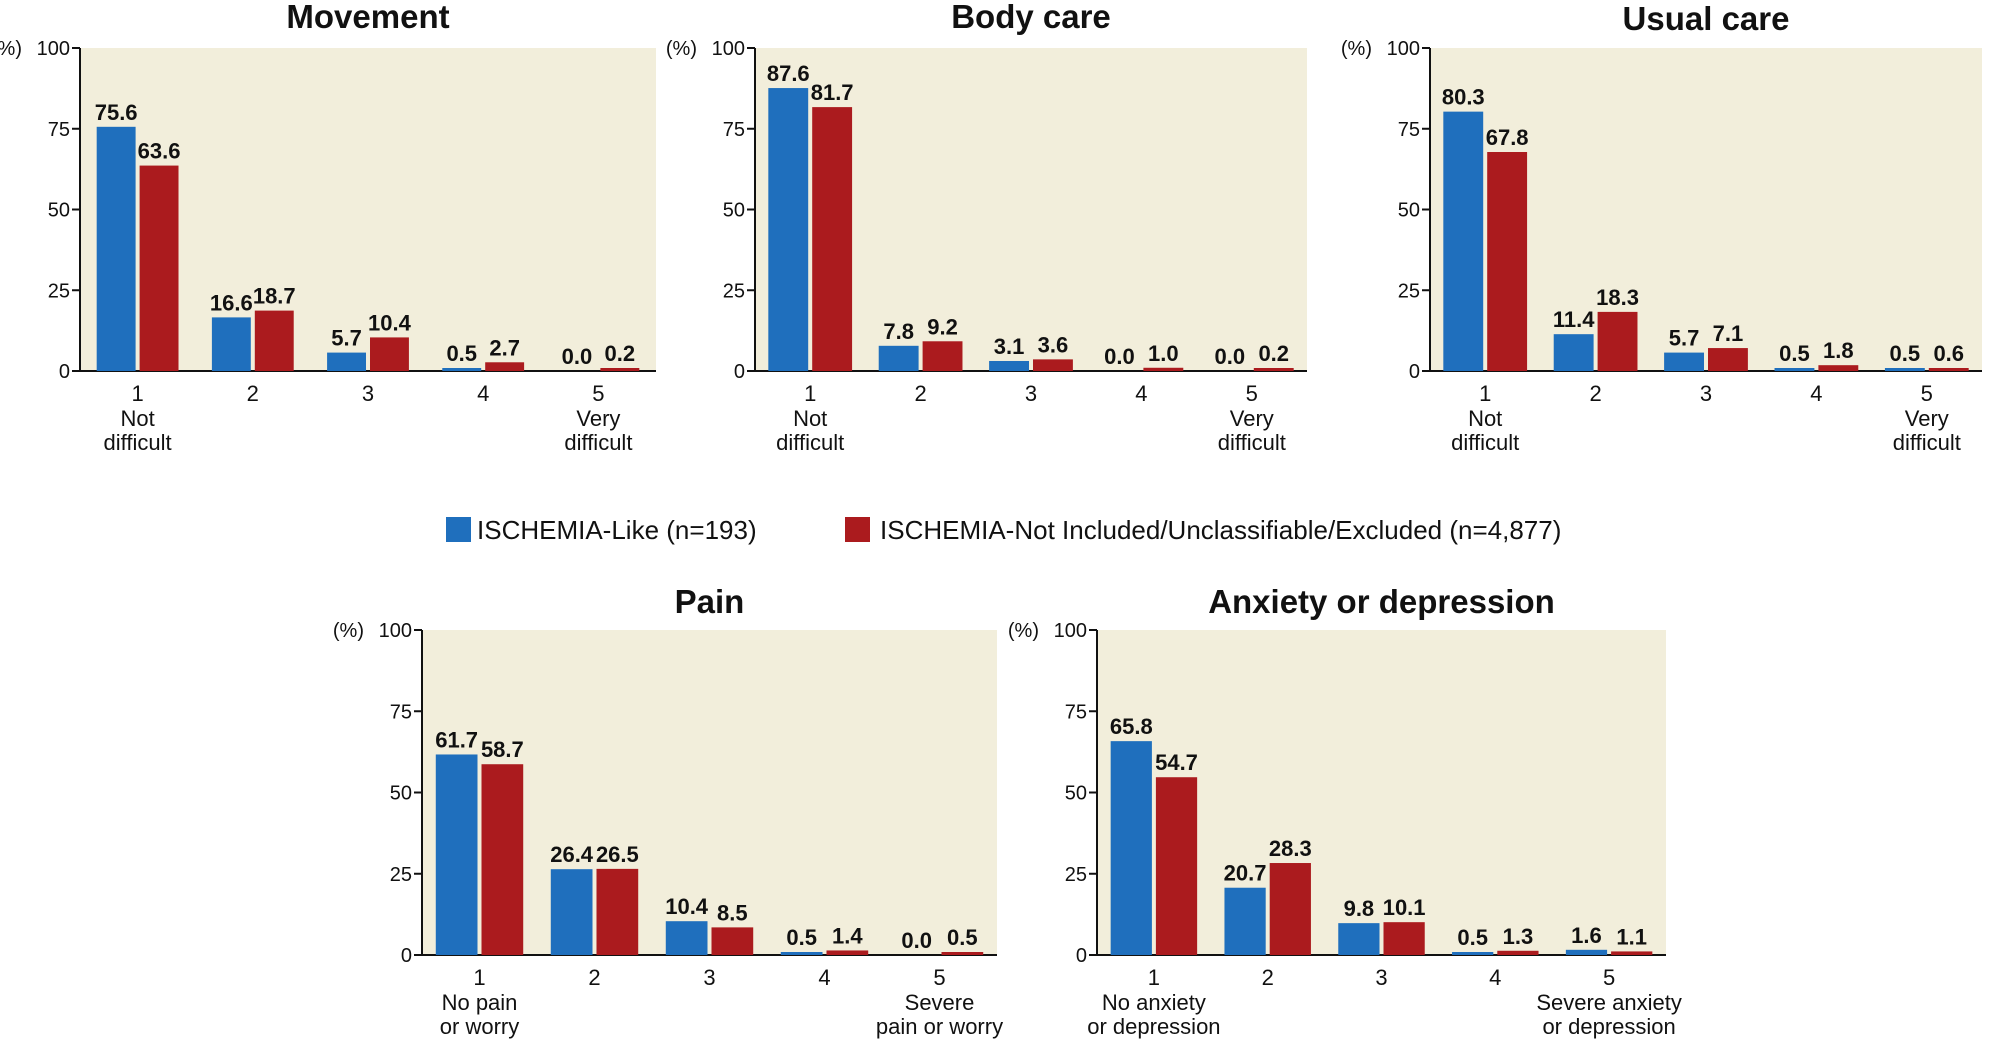 The width and height of the screenshot is (2004, 1049). What do you see at coordinates (788, 229) in the screenshot?
I see `bar-body-care-cat1-series1` at bounding box center [788, 229].